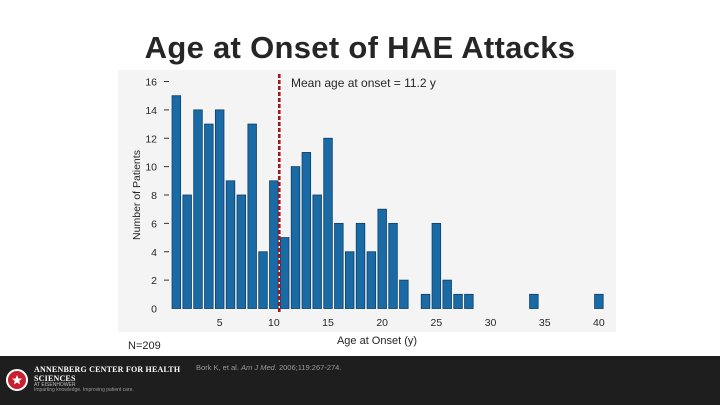  I want to click on citation-journal: Am J Med., so click(259, 367).